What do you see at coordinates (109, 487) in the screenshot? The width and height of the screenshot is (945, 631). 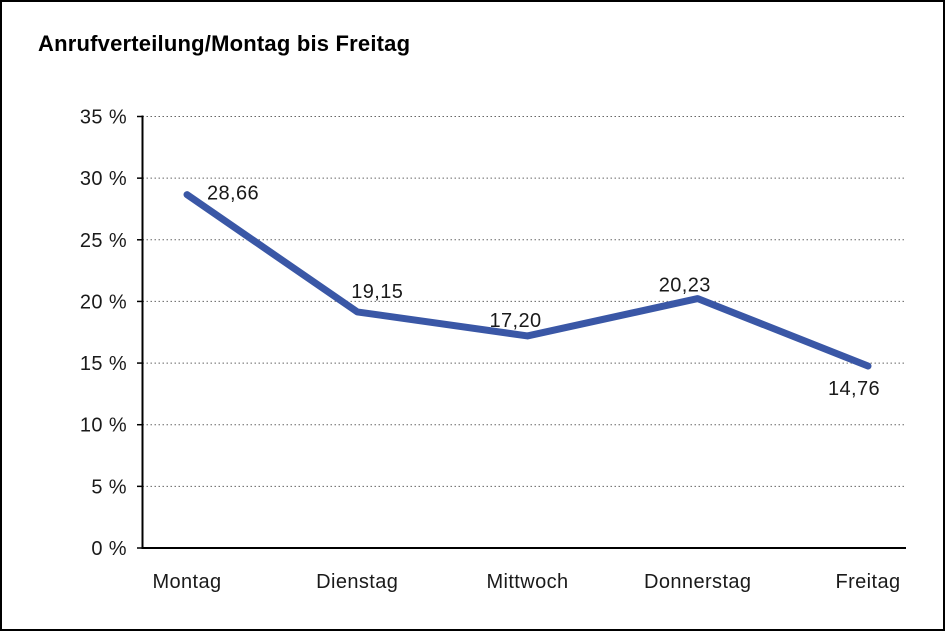 I see `y-axis-label: 5 %` at bounding box center [109, 487].